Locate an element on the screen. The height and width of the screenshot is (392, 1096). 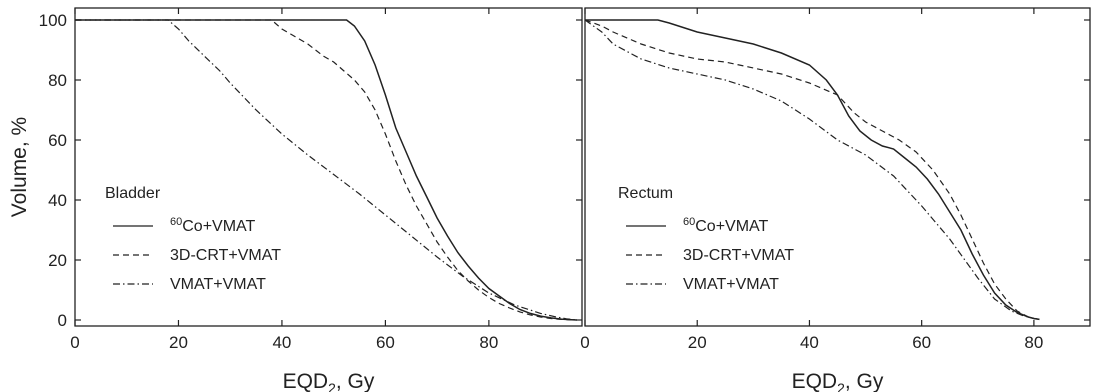
y-tick-label: 100 is located at coordinates (53, 20).